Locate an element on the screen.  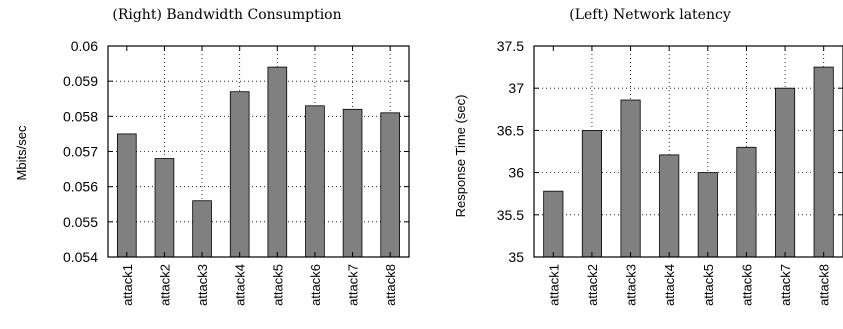
latency-bar-attack8 is located at coordinates (823, 162).